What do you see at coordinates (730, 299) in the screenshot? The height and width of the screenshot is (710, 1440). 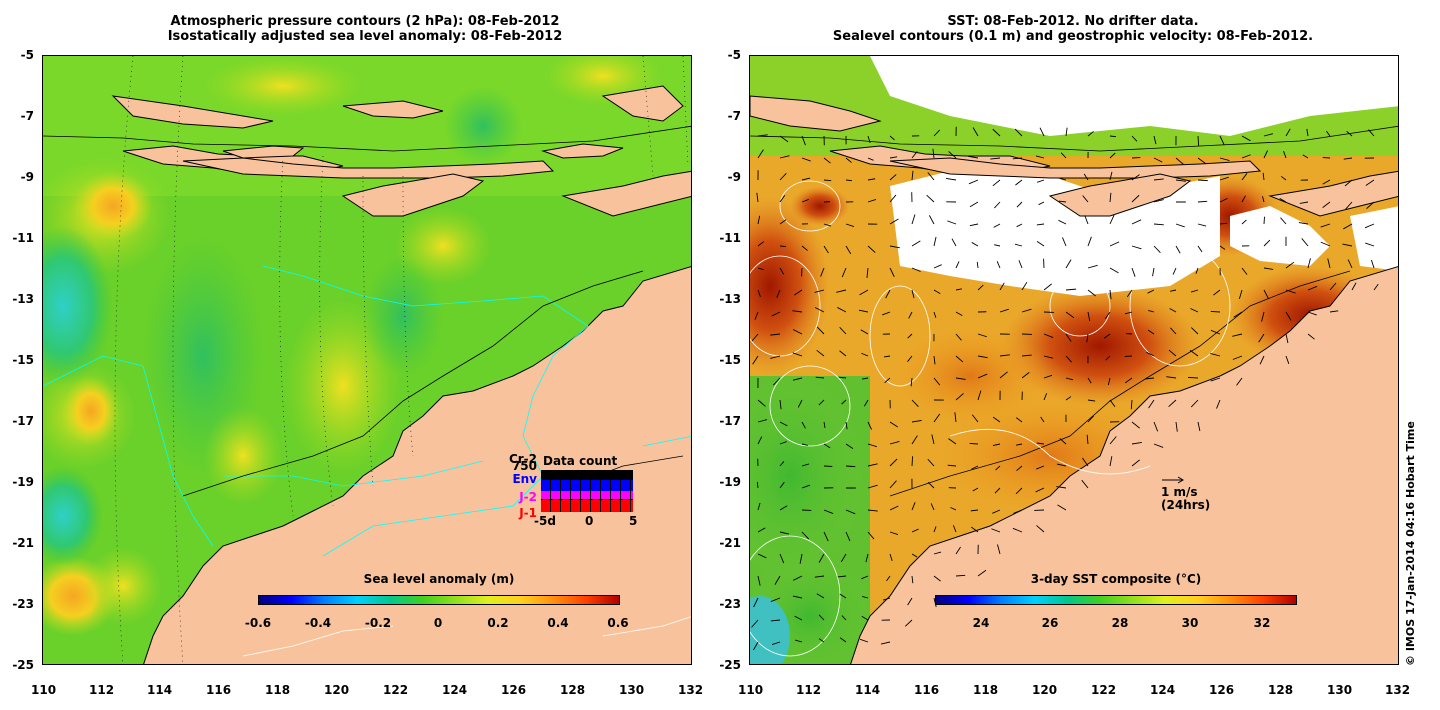 I see `right-y-tick: -13` at bounding box center [730, 299].